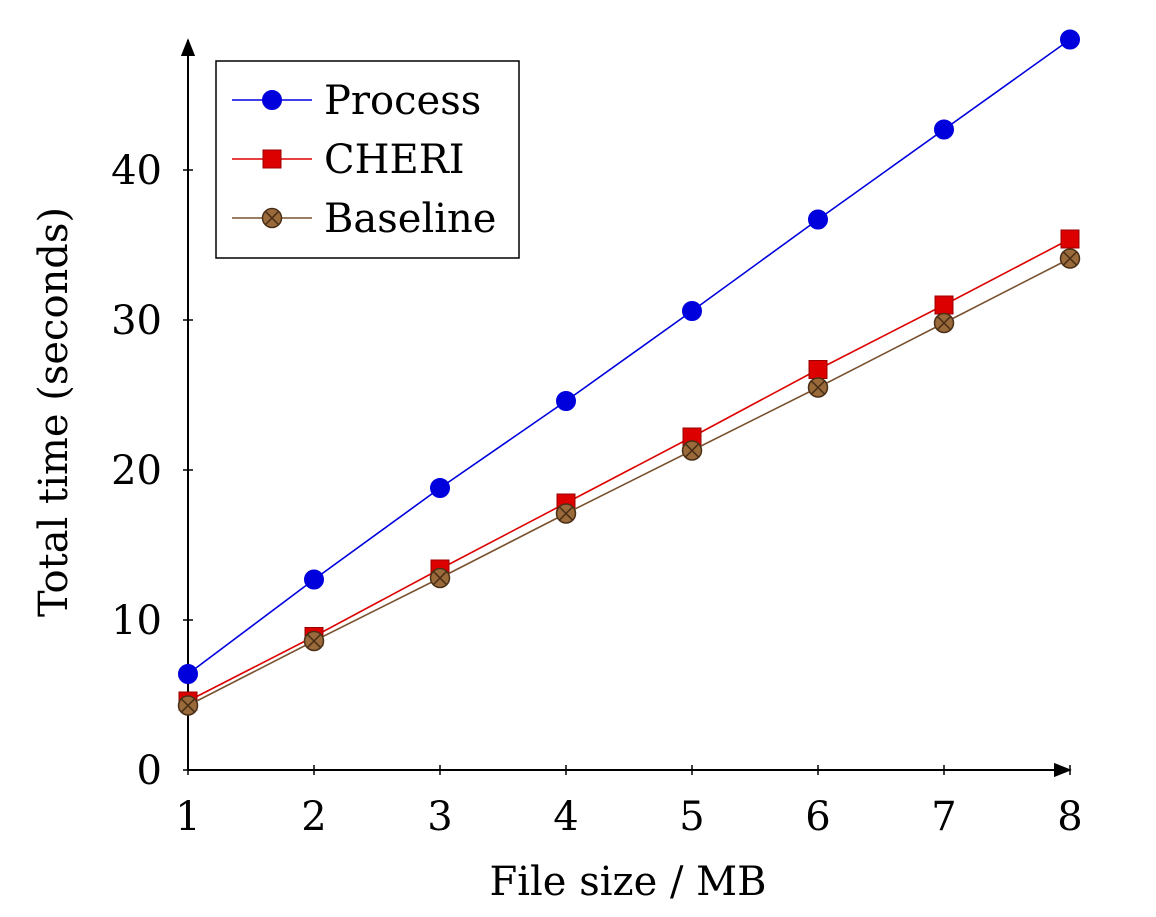  What do you see at coordinates (565, 817) in the screenshot?
I see `x-tick-label: 4` at bounding box center [565, 817].